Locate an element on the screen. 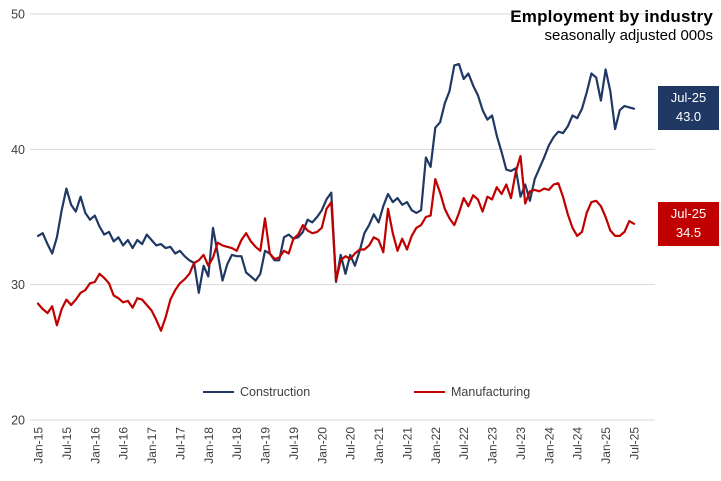 The image size is (721, 481). legend-label-manufacturing: Manufacturing is located at coordinates (491, 392).